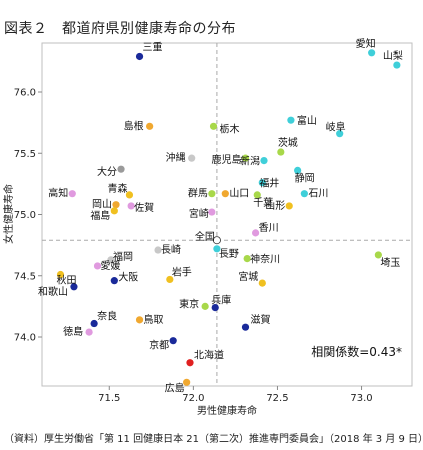 The width and height of the screenshot is (423, 450). I want to click on x-axis-ticks: 71.5 72.0 72.5 73.0, so click(235, 395).